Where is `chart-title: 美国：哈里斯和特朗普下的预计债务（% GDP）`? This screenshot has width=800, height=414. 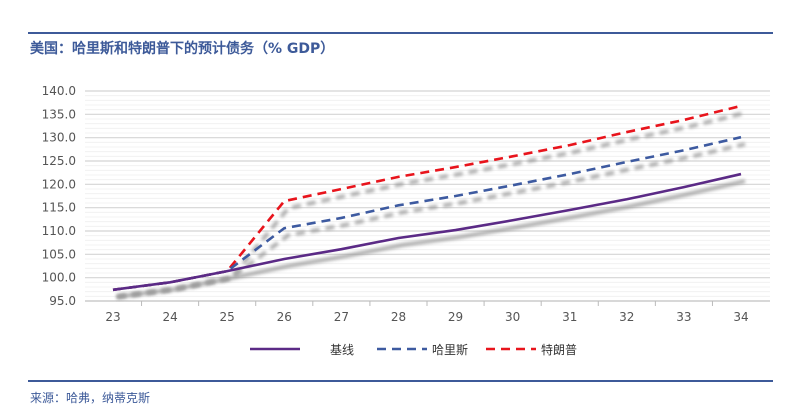 chart-title: 美国：哈里斯和特朗普下的预计债务（% GDP） is located at coordinates (182, 49).